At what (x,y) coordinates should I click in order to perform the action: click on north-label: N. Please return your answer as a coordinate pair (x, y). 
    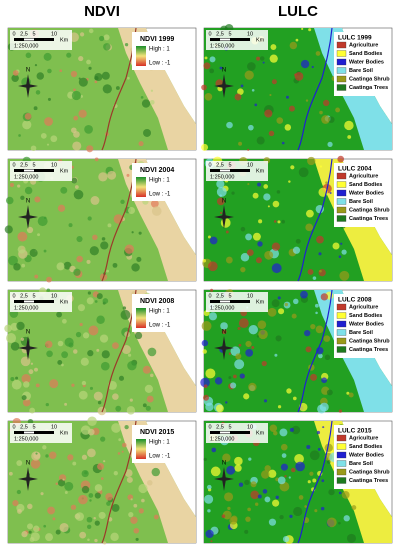
    Looking at the image, I should click on (28, 464).